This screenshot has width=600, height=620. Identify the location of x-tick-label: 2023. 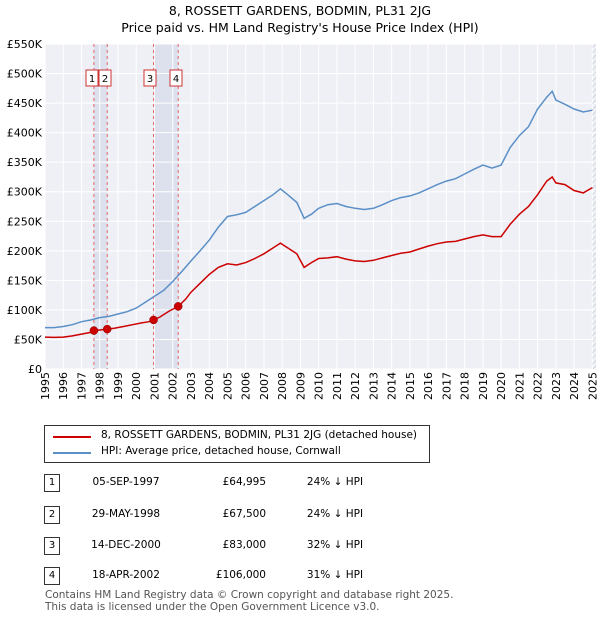
(556, 386).